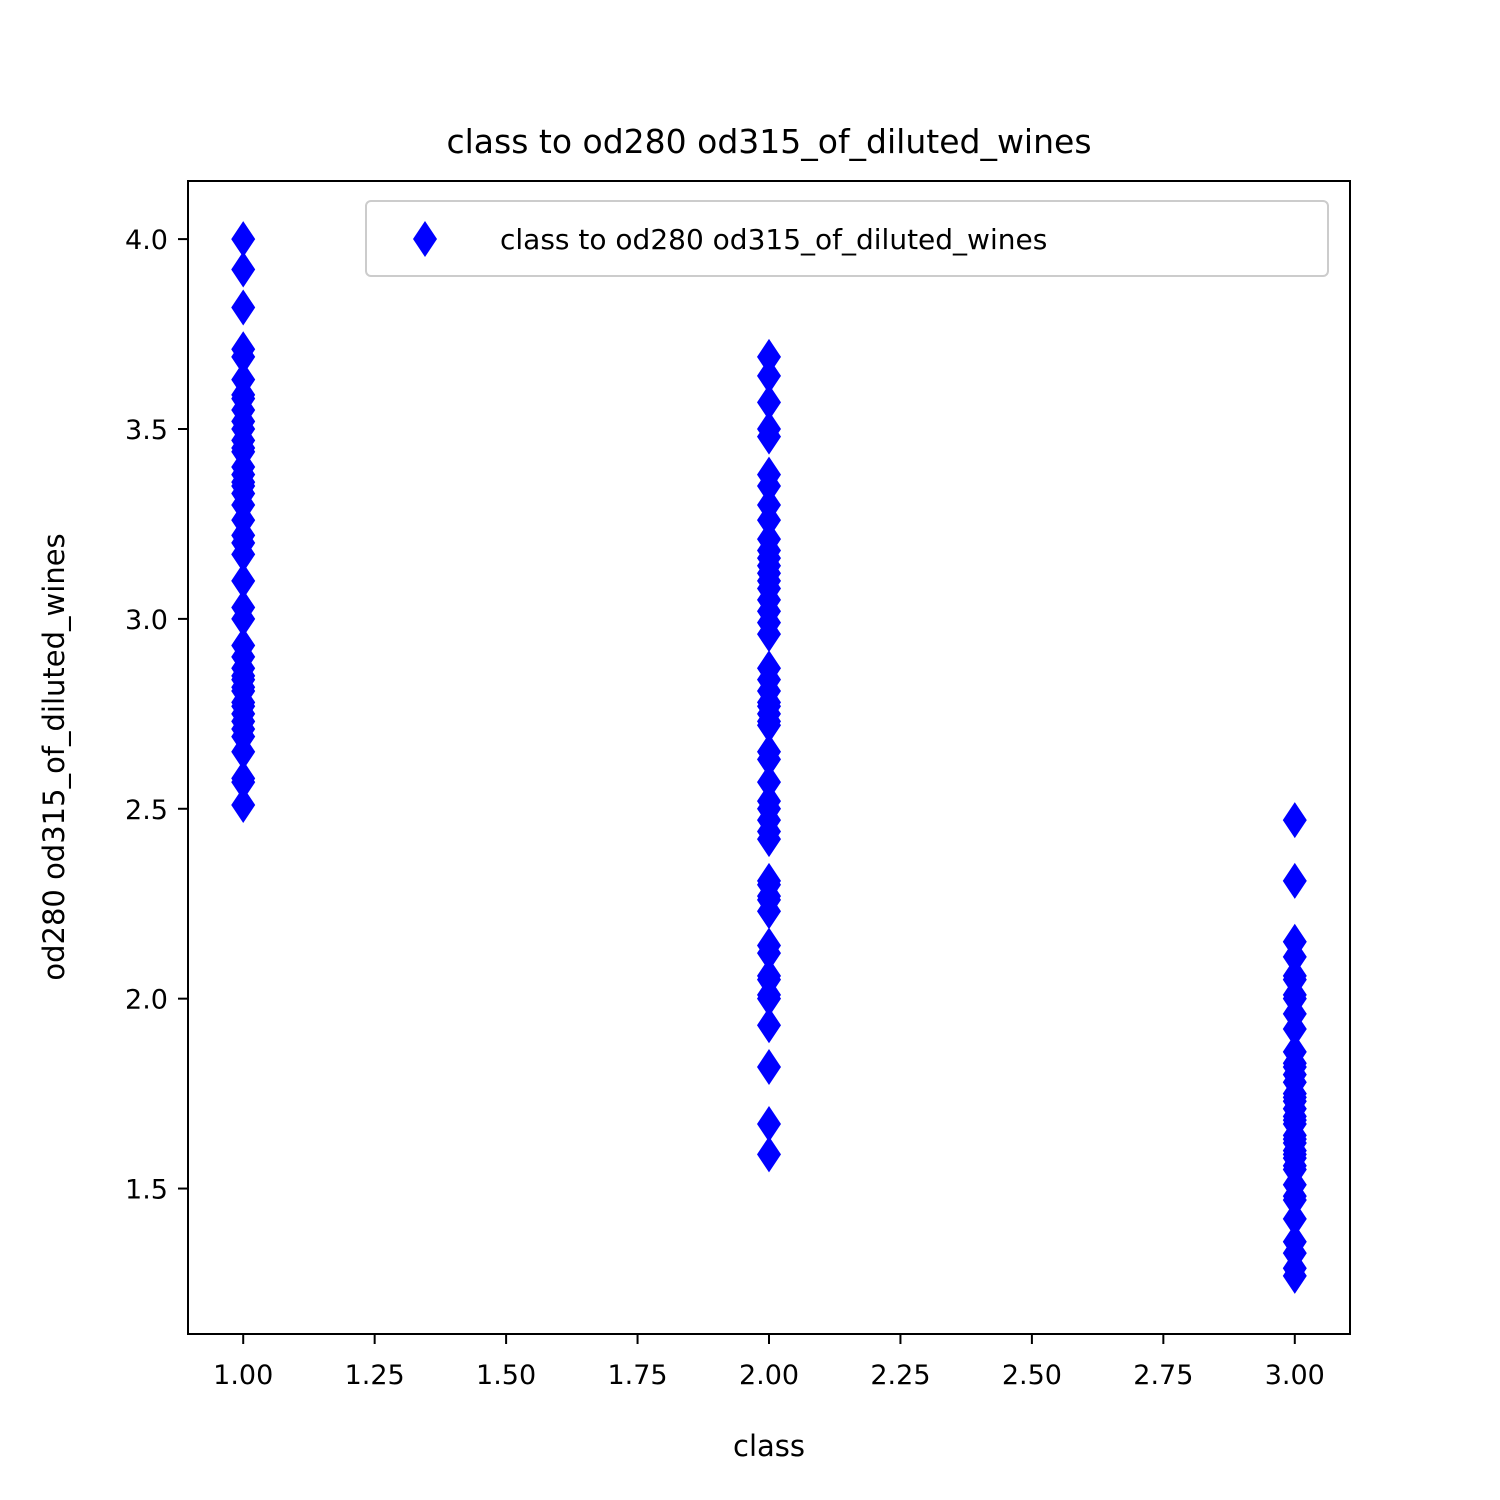  Describe the element at coordinates (146, 240) in the screenshot. I see `y-tick-label: 4.0` at that location.